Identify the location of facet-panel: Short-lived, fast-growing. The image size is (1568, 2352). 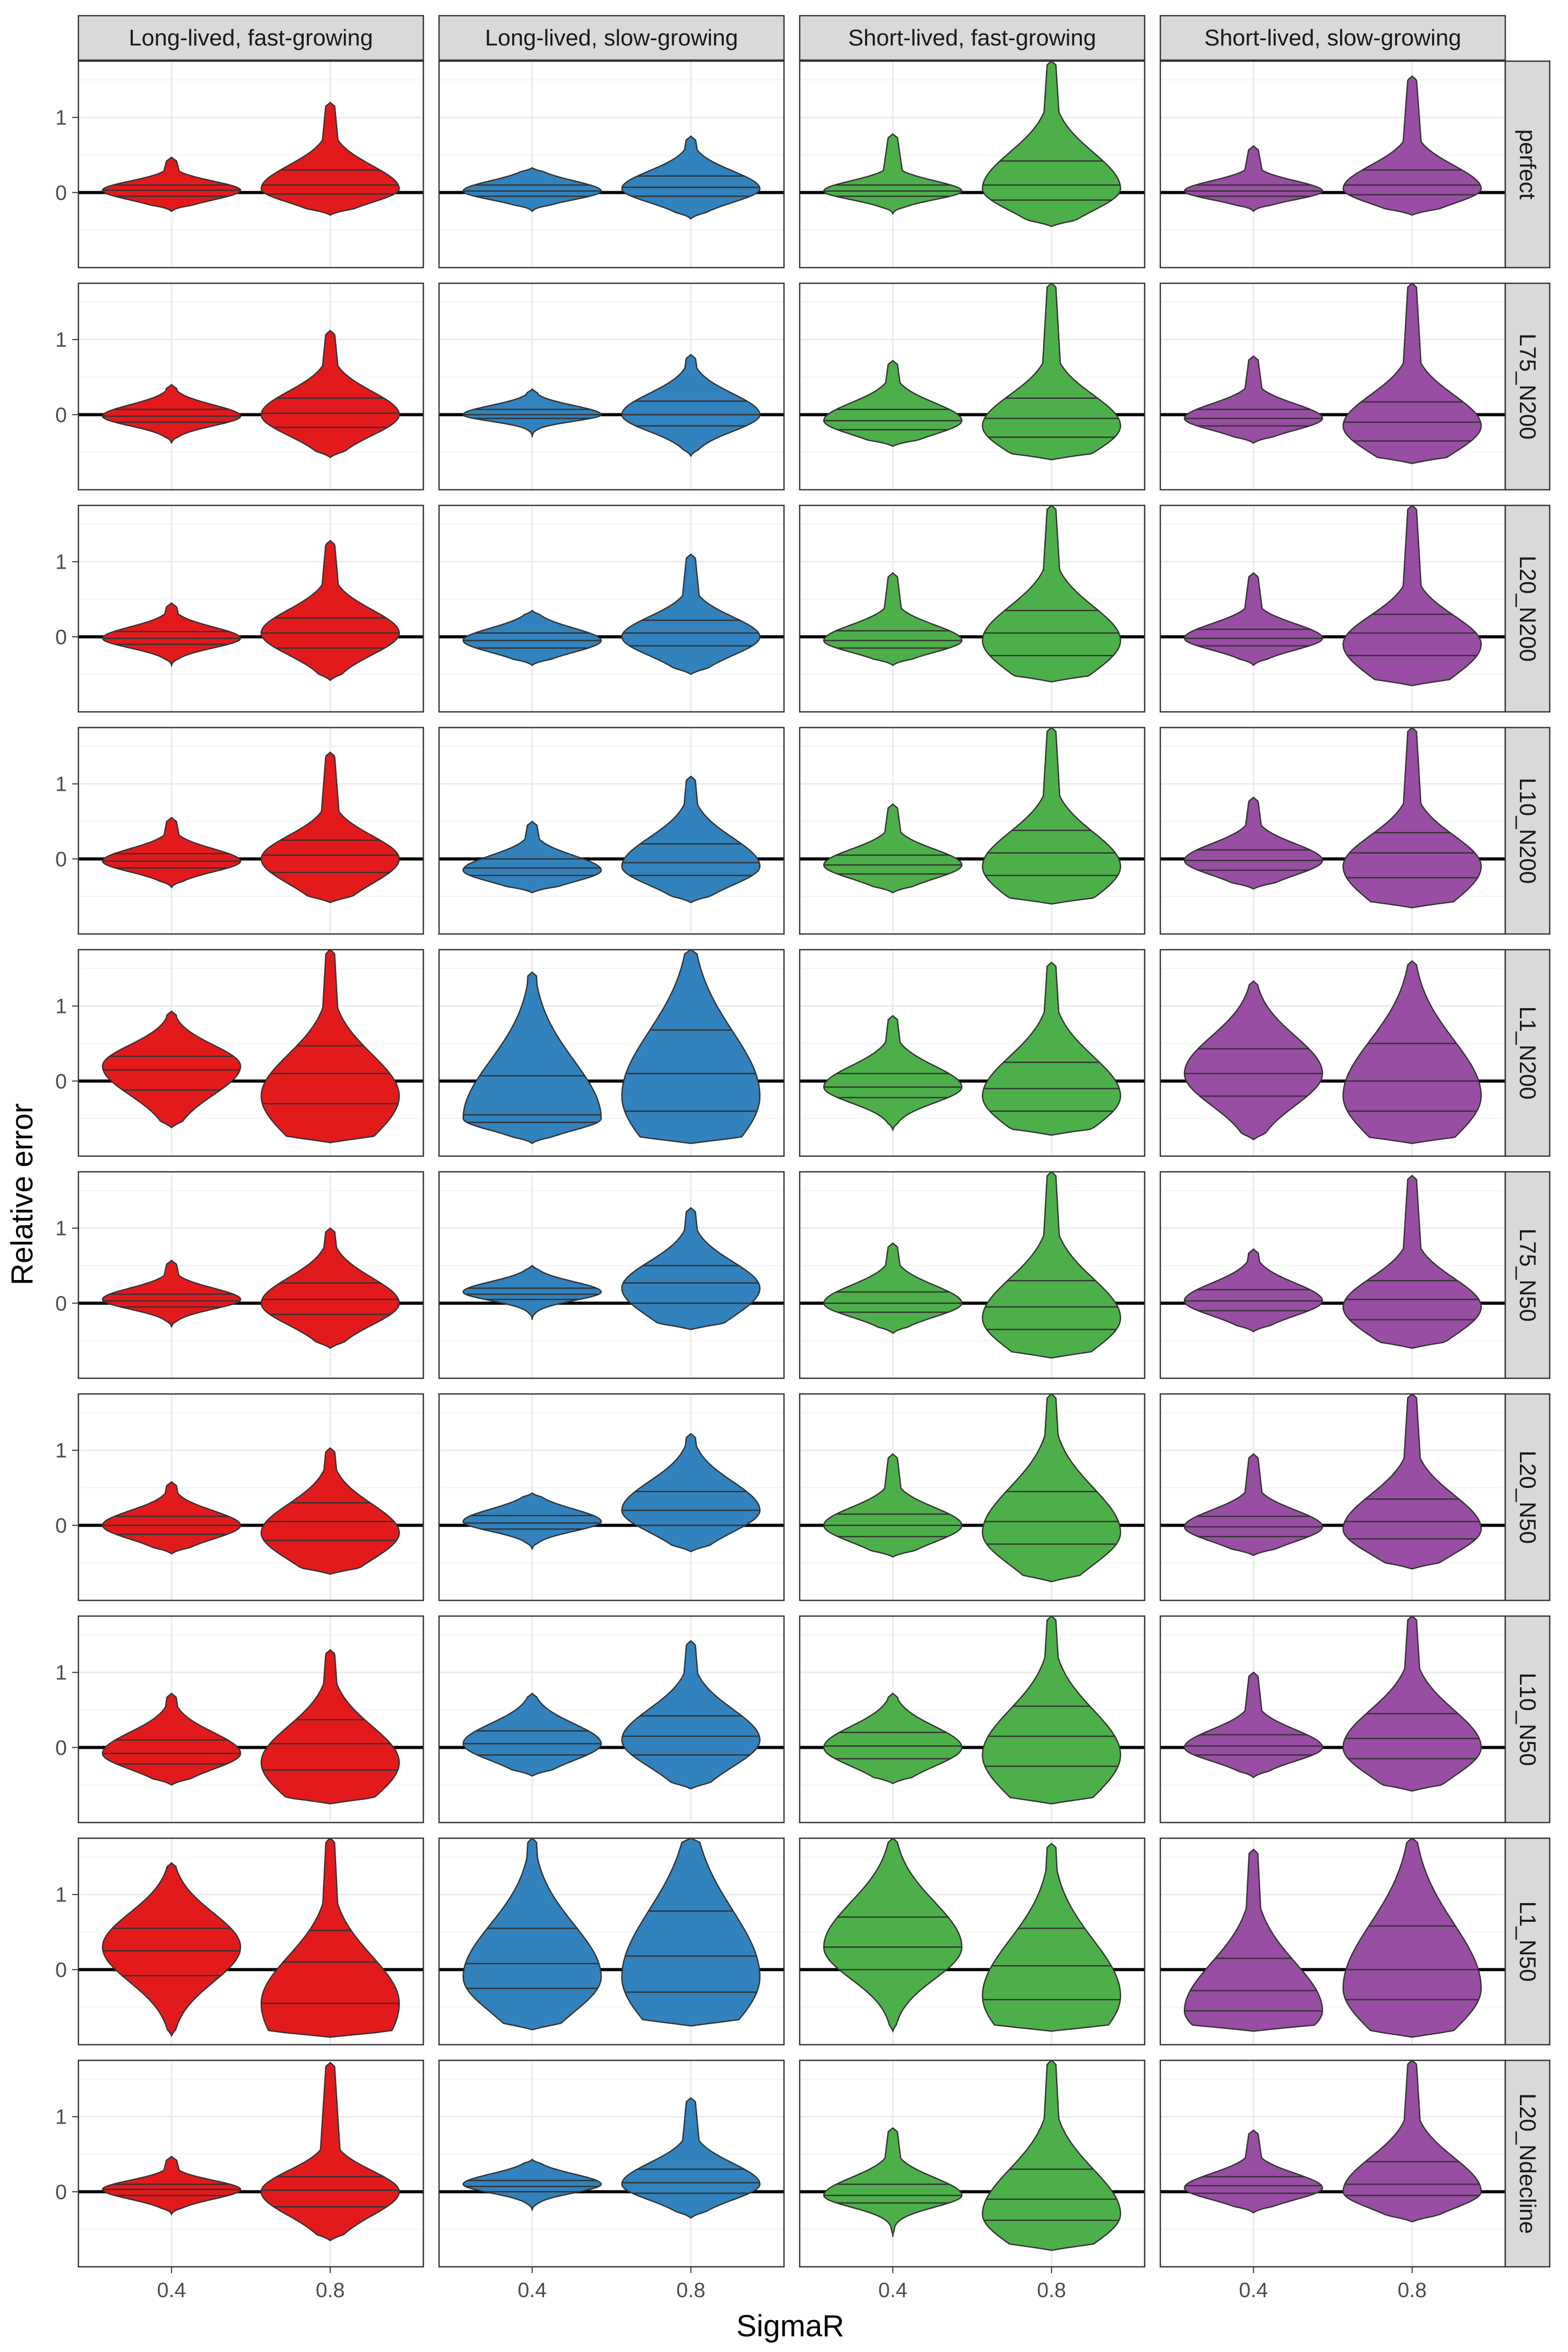
(972, 142).